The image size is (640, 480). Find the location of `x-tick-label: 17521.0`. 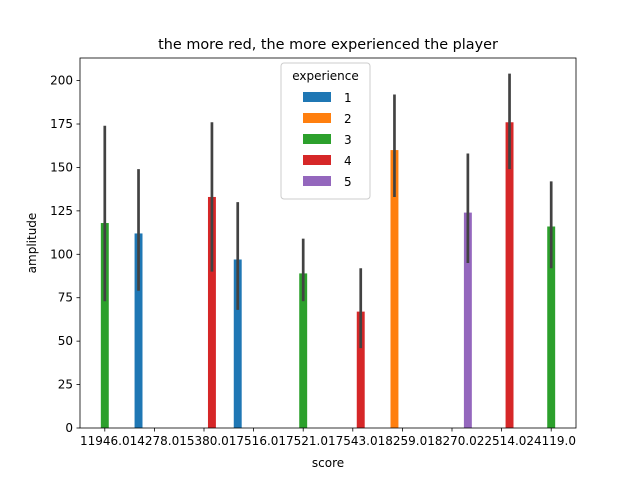

x-tick-label: 17521.0 is located at coordinates (303, 441).